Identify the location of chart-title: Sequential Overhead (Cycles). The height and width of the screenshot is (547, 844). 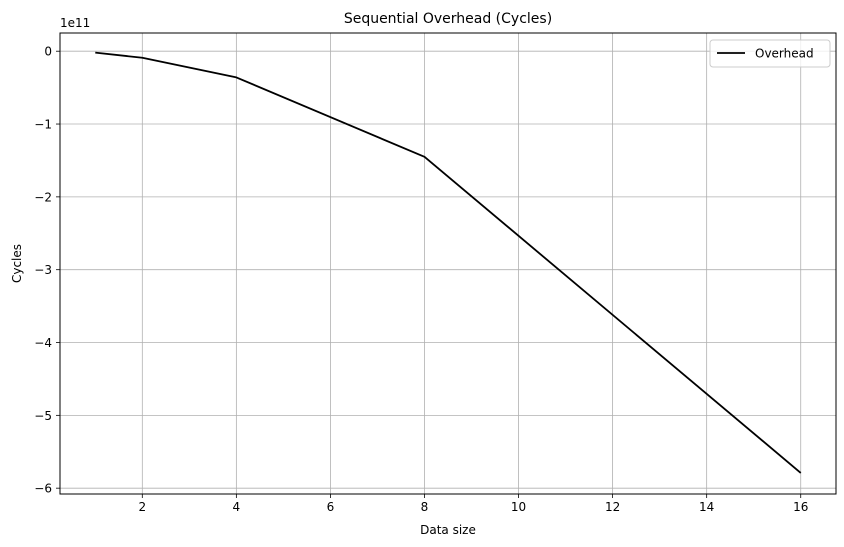
(448, 19).